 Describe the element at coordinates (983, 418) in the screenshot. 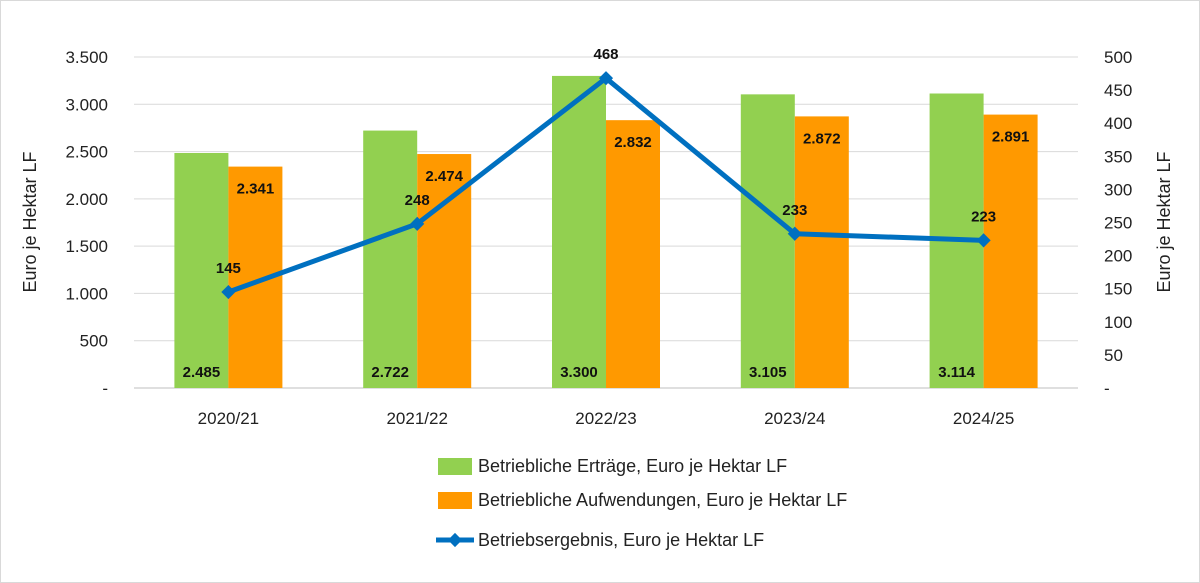

I see `x-tick-label: 2024/25` at that location.